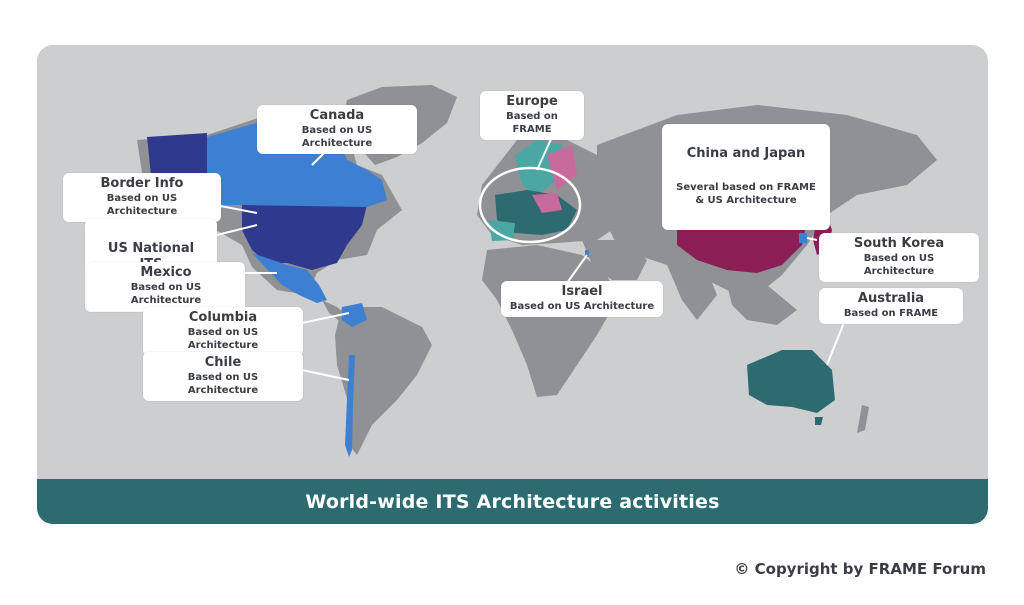  I want to click on canada-callout: Canada Based on US Architecture, so click(337, 129).